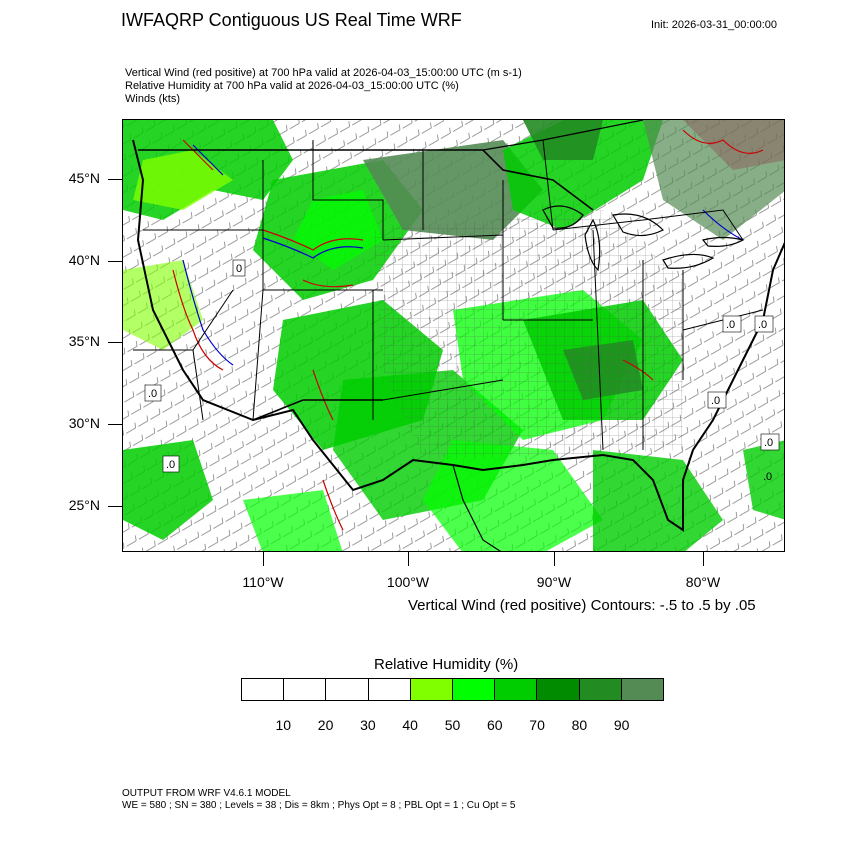 The width and height of the screenshot is (850, 850). What do you see at coordinates (446, 664) in the screenshot?
I see `colorbar-title: Relative Humidity (%)` at bounding box center [446, 664].